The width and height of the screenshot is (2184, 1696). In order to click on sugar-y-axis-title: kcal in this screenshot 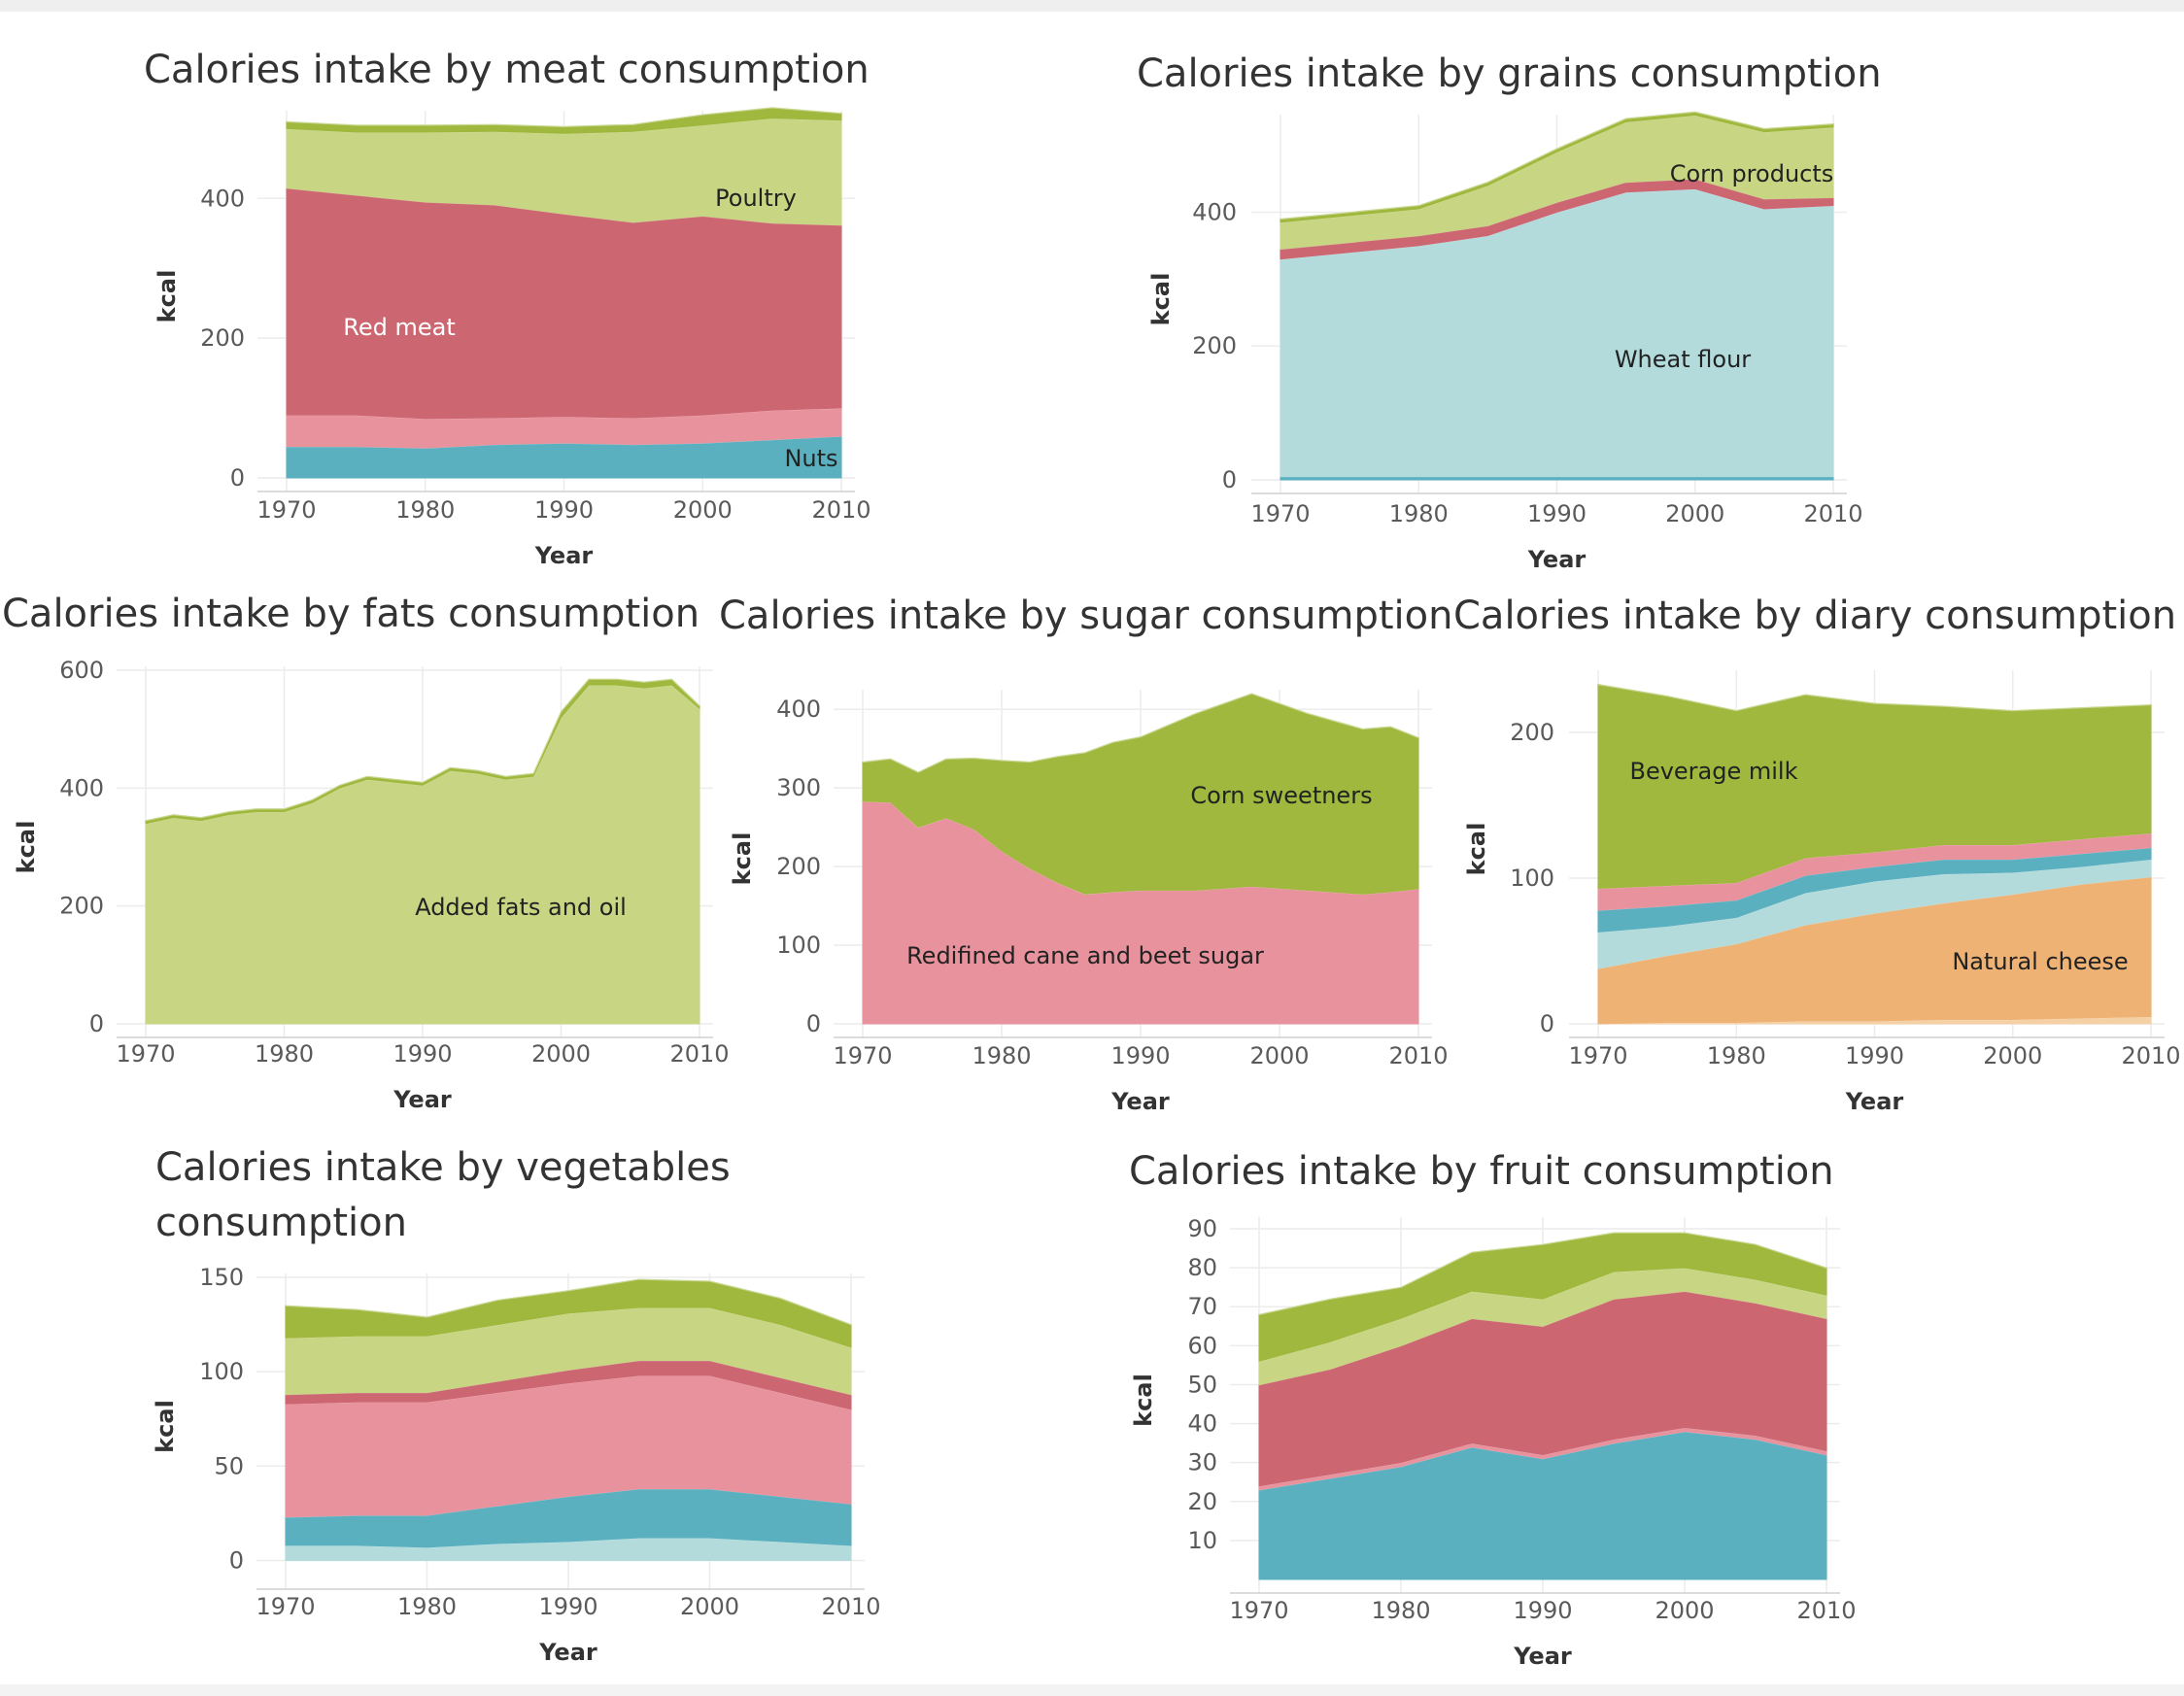, I will do `click(742, 859)`.